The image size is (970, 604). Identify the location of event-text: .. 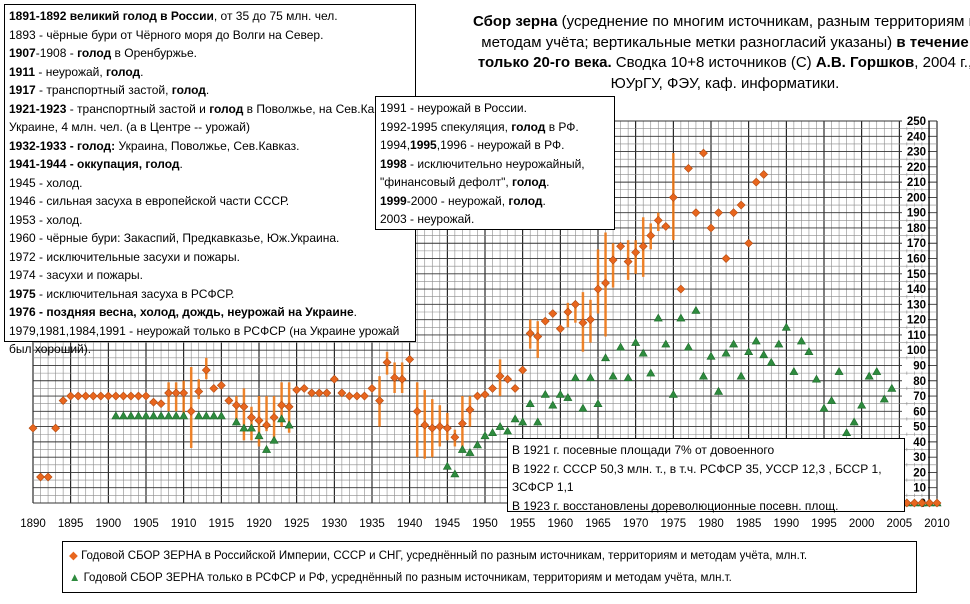
(207, 90).